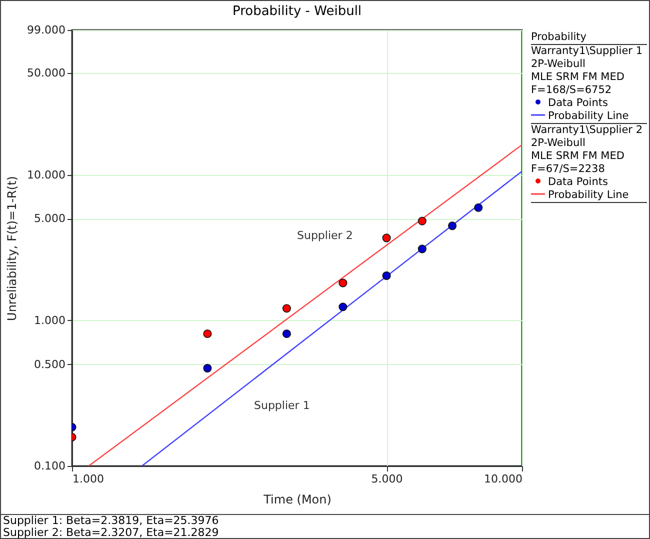 This screenshot has width=650, height=539. I want to click on annotation: Supplier 2, so click(325, 235).